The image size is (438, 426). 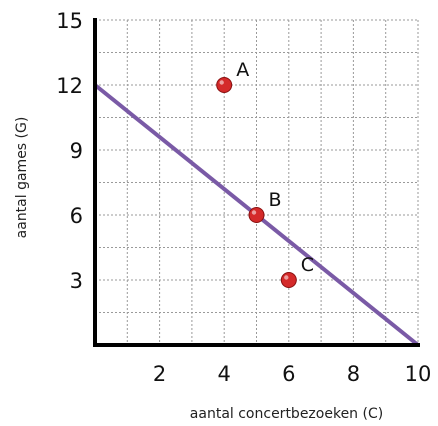 What do you see at coordinates (22, 178) in the screenshot?
I see `y-axis-label: aantal games (G)` at bounding box center [22, 178].